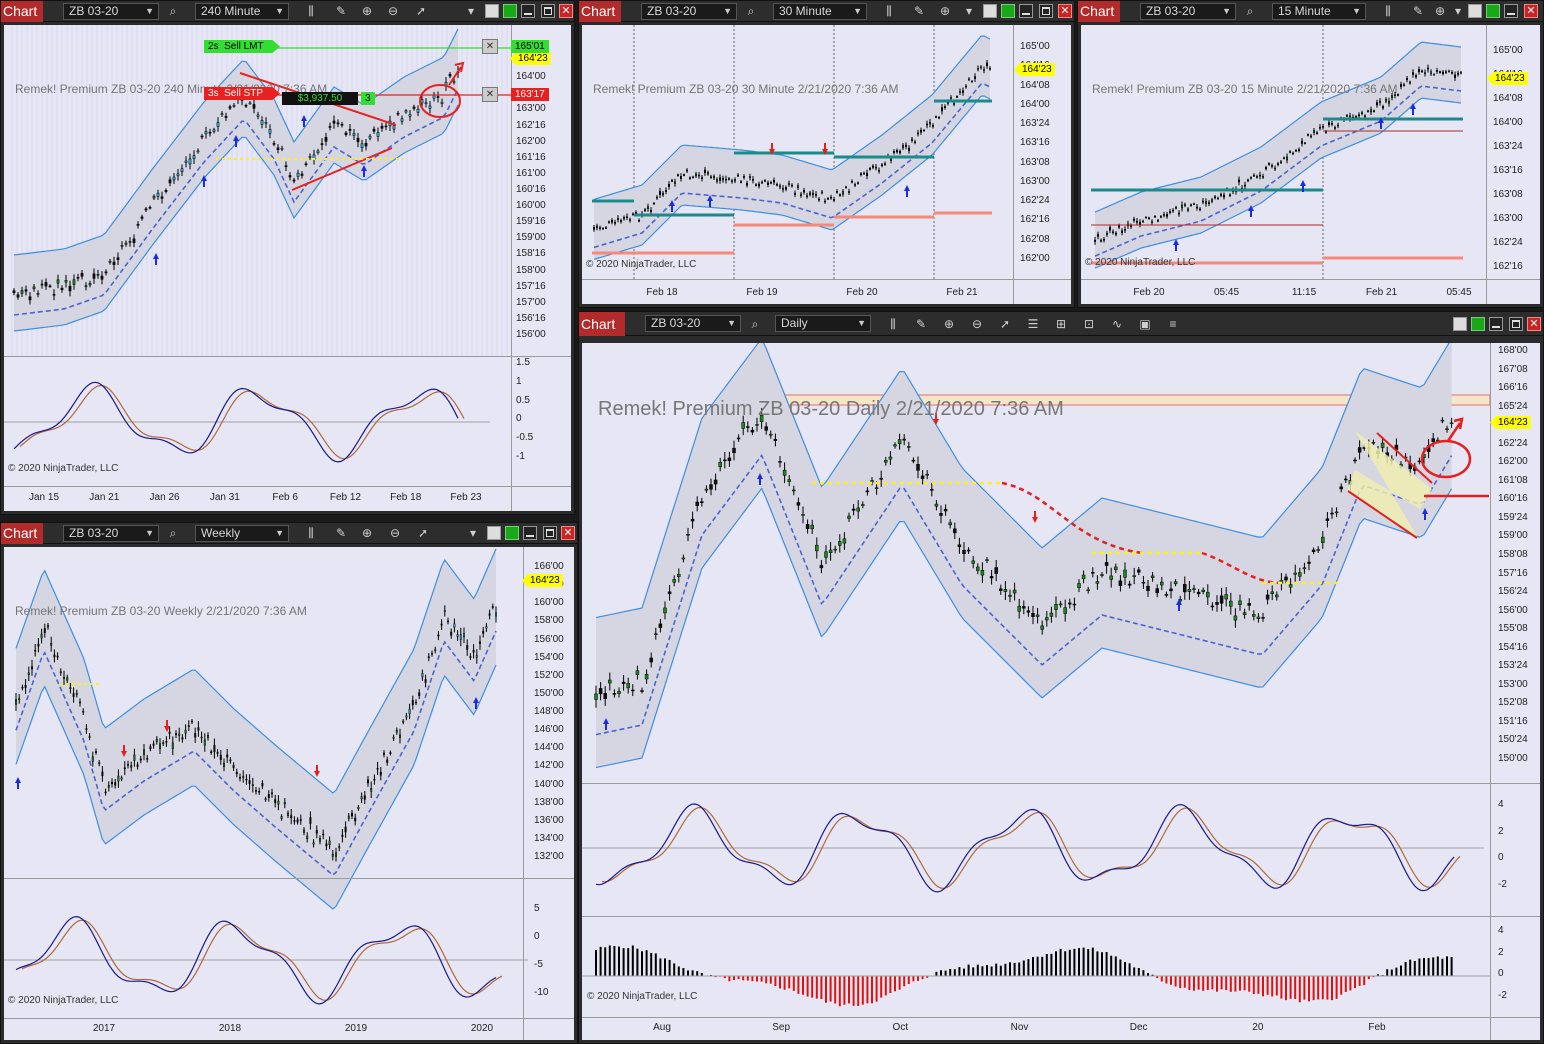  Describe the element at coordinates (490, 46) in the screenshot. I see `cancel-limit-order-icon: ✕` at that location.